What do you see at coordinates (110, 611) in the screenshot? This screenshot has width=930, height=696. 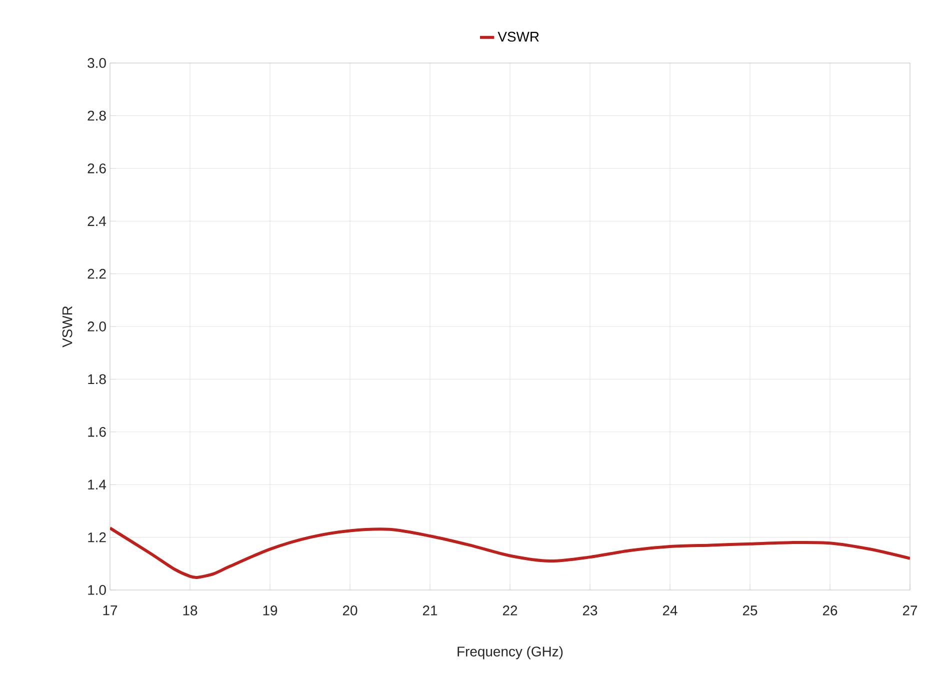 I see `x-tick-label: 17` at bounding box center [110, 611].